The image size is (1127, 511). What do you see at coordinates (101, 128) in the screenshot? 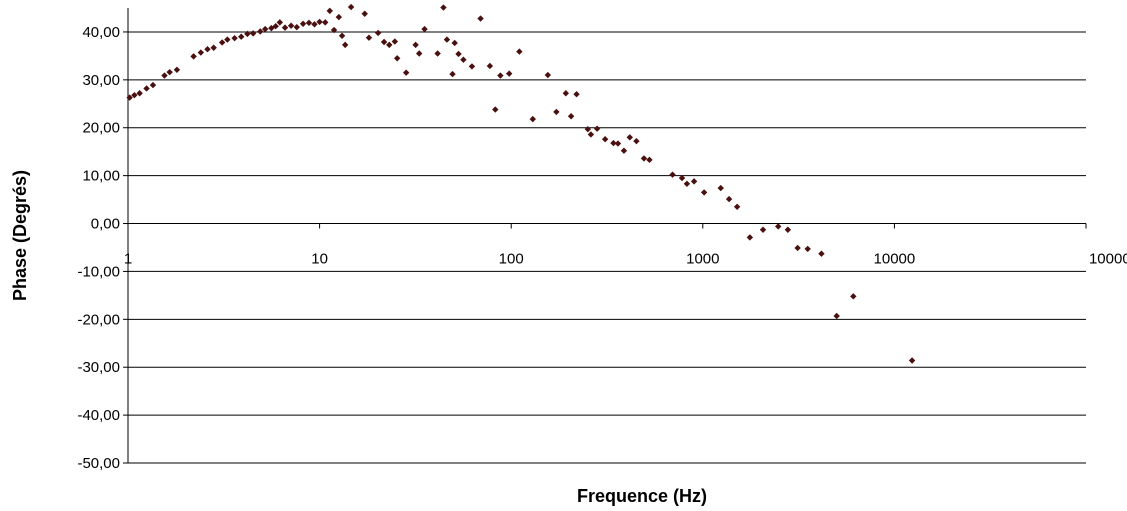
I see `y-tick-label: 20,00` at bounding box center [101, 128].